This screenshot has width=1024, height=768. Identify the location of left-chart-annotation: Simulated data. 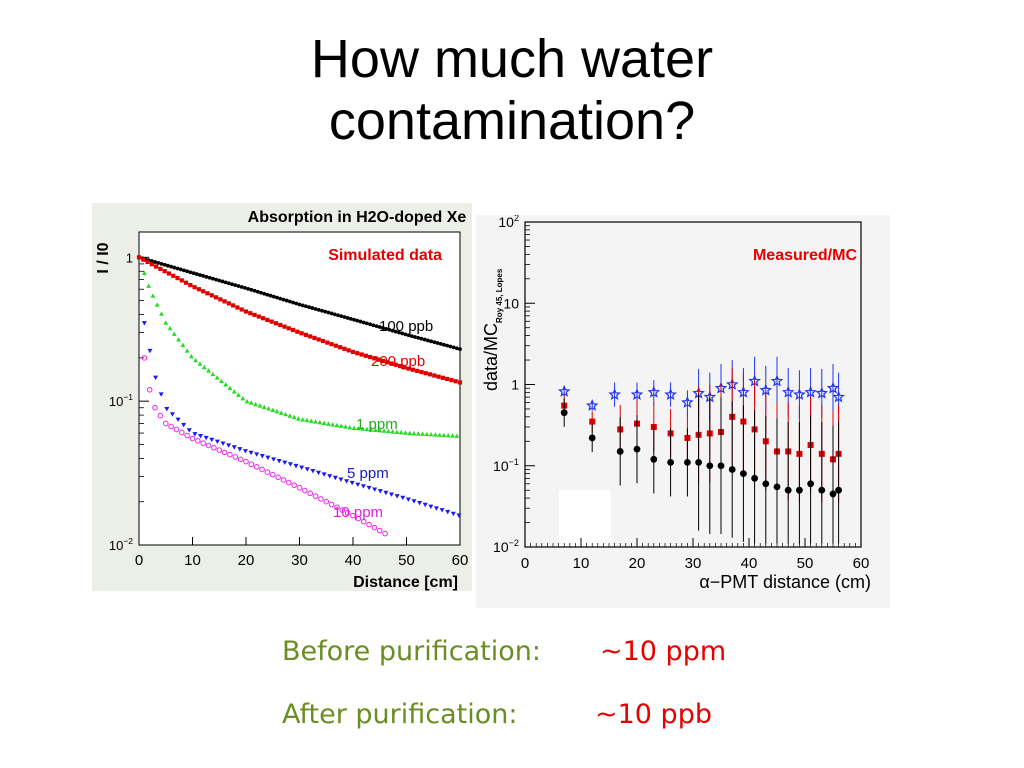
(385, 255).